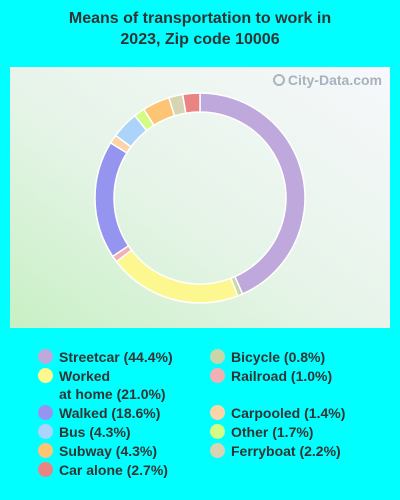  Describe the element at coordinates (217, 412) in the screenshot. I see `legend-swatch-carpooled` at that location.